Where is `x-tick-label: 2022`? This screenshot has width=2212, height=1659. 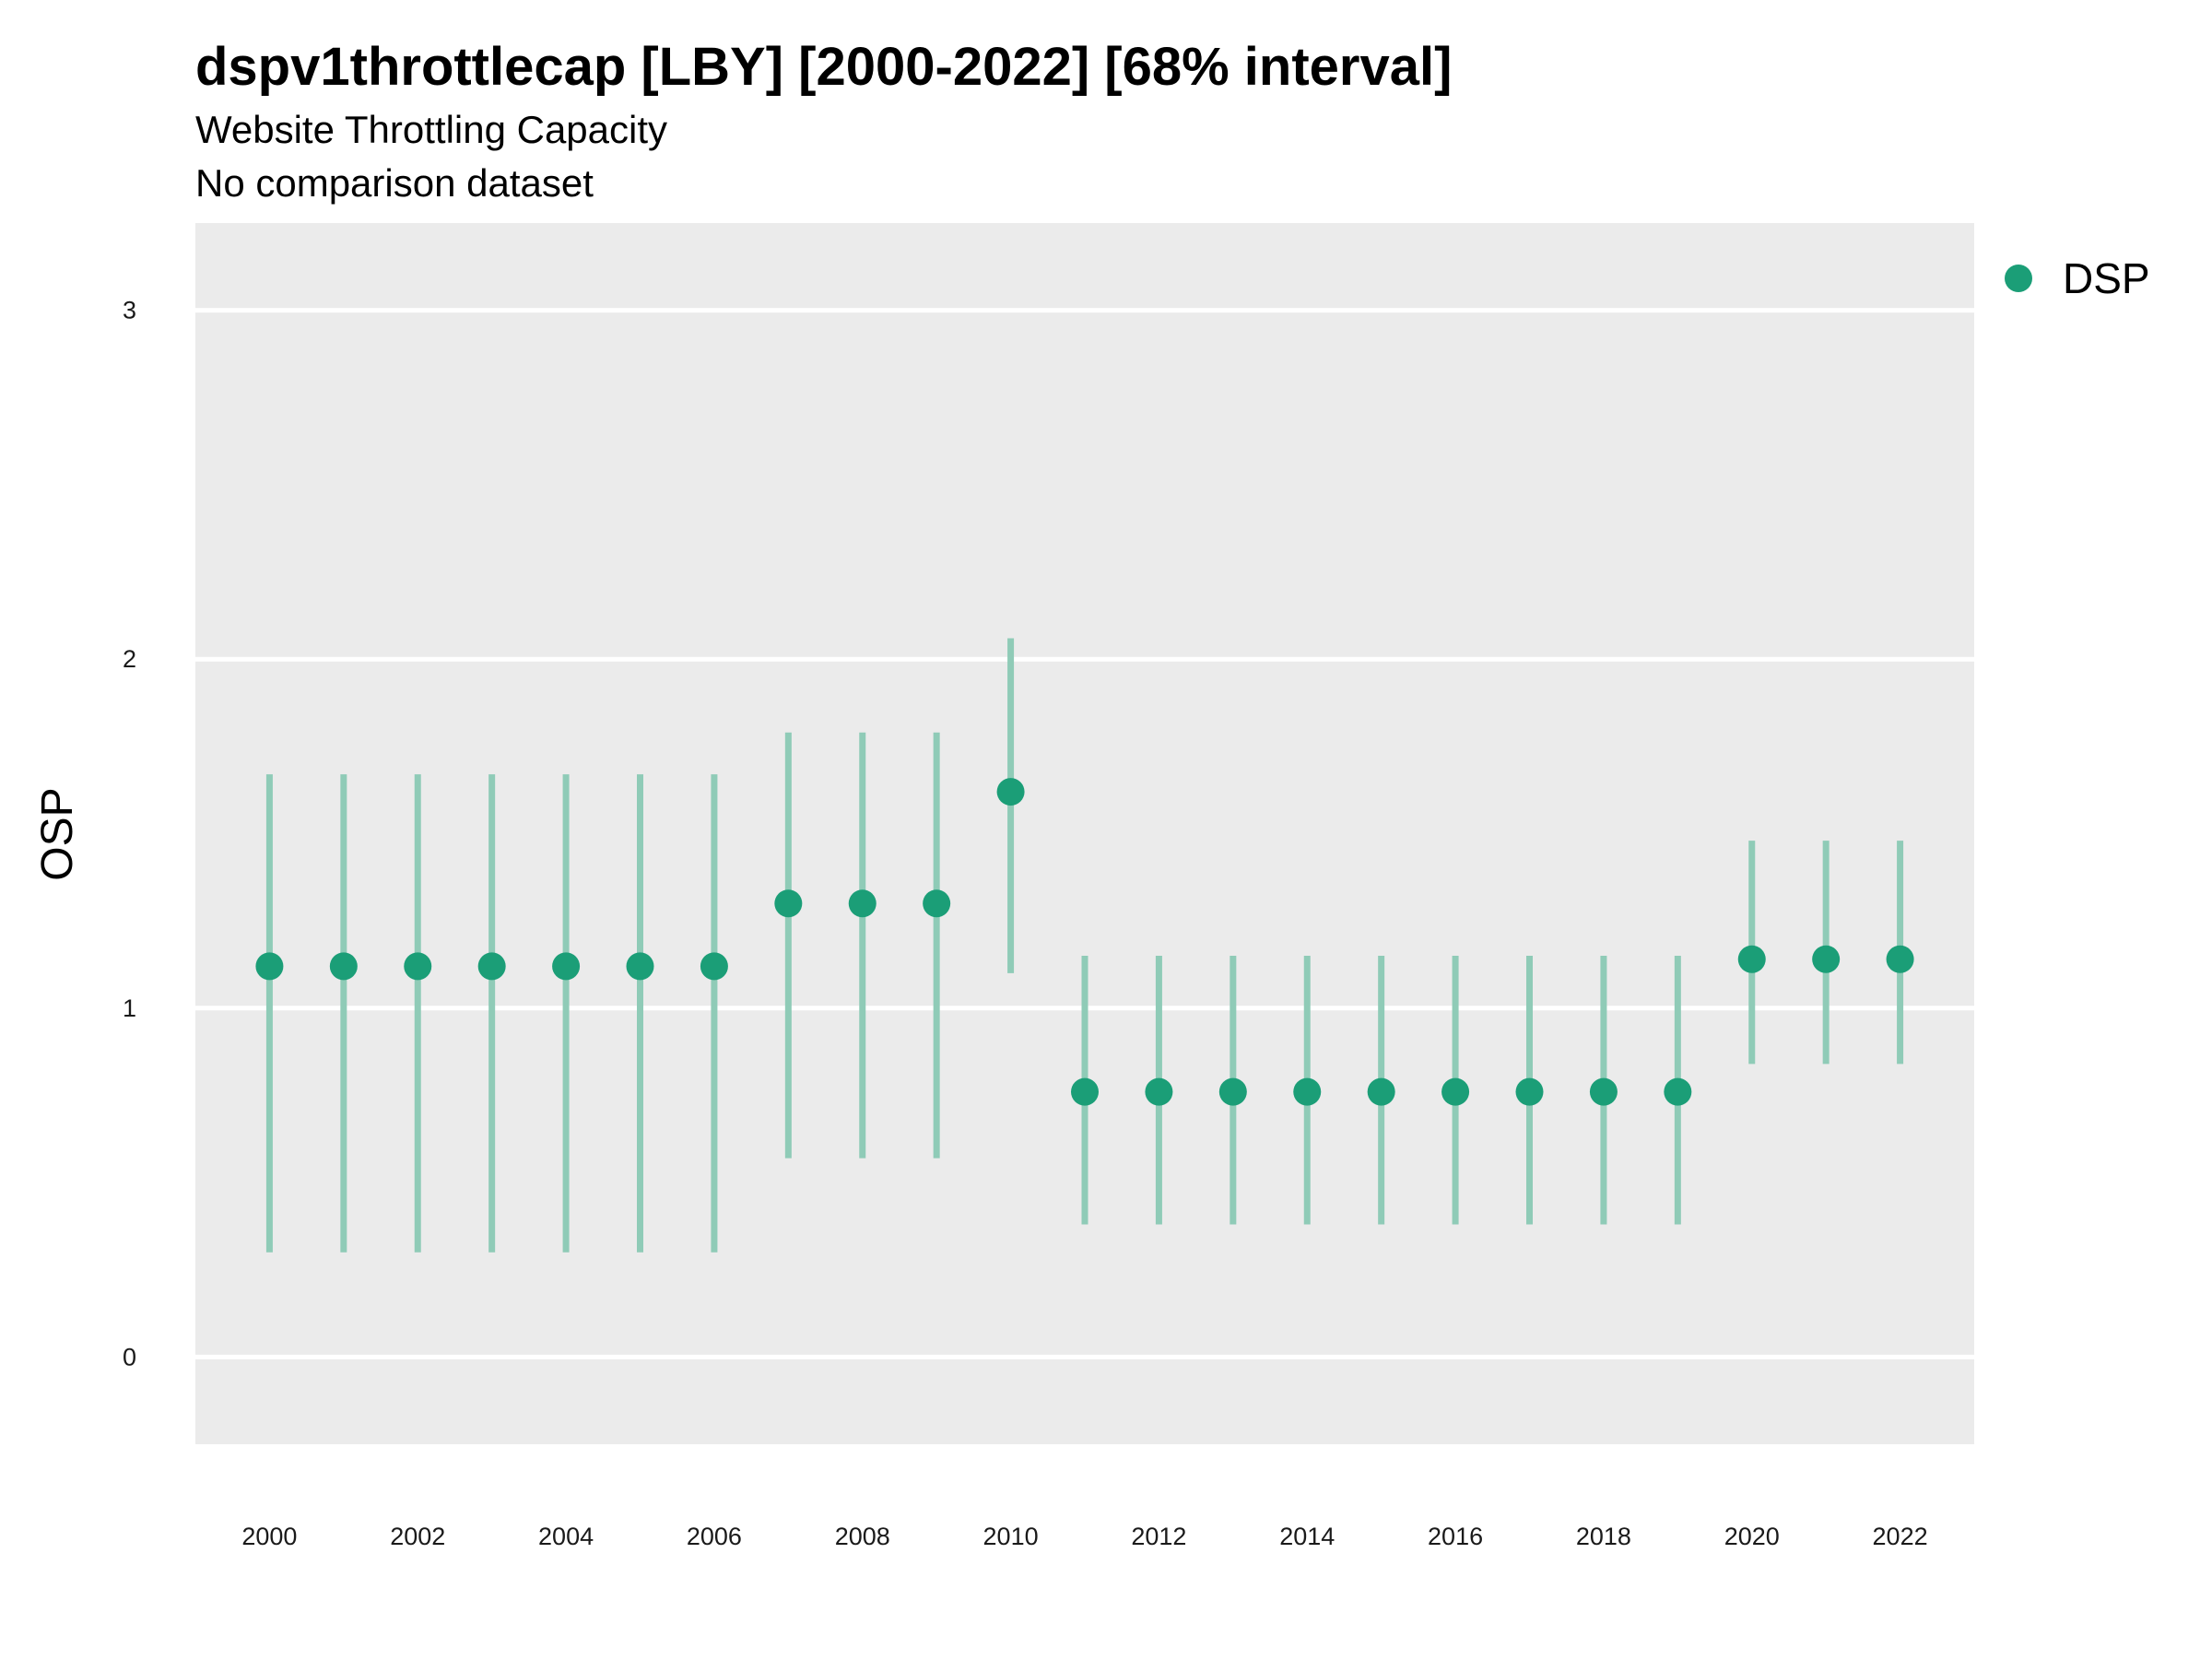
x-tick-label: 2022 is located at coordinates (1900, 1536).